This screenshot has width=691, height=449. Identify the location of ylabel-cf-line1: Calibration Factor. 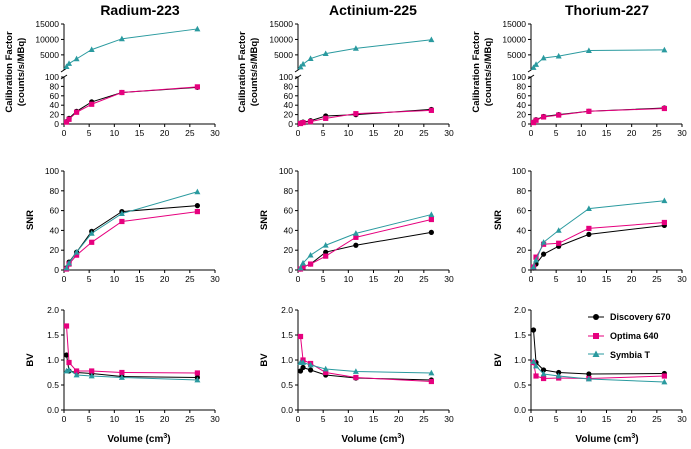
(242, 72).